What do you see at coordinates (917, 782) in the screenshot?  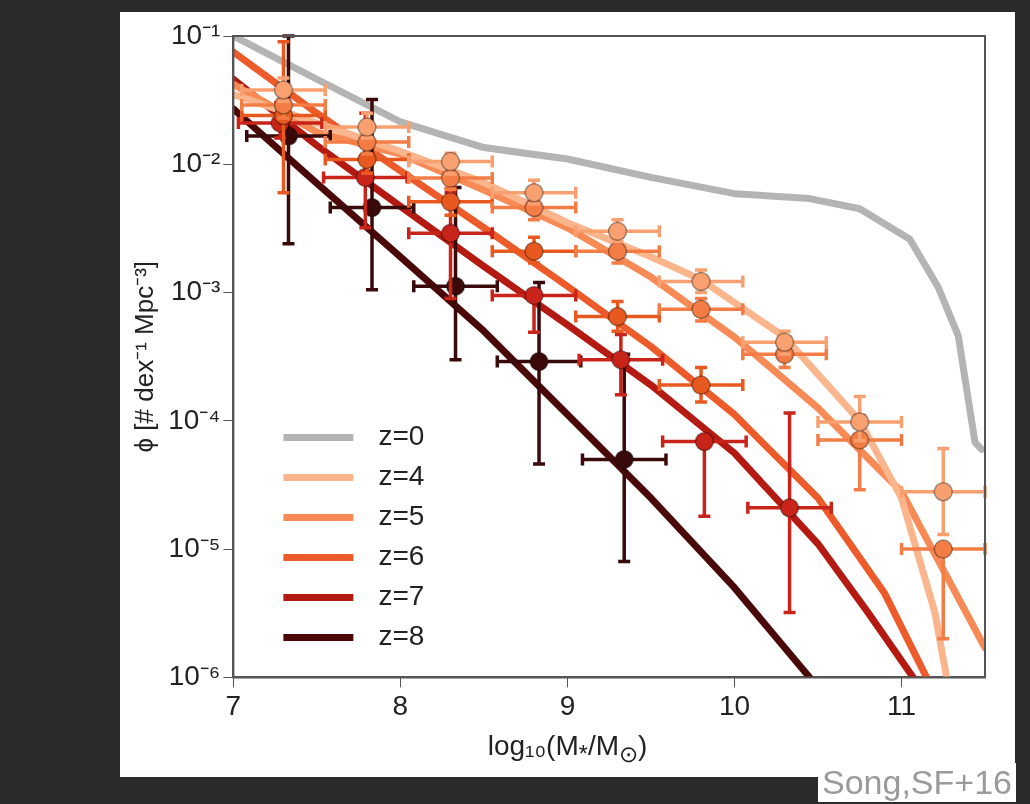 I see `text: Song,SF+16` at bounding box center [917, 782].